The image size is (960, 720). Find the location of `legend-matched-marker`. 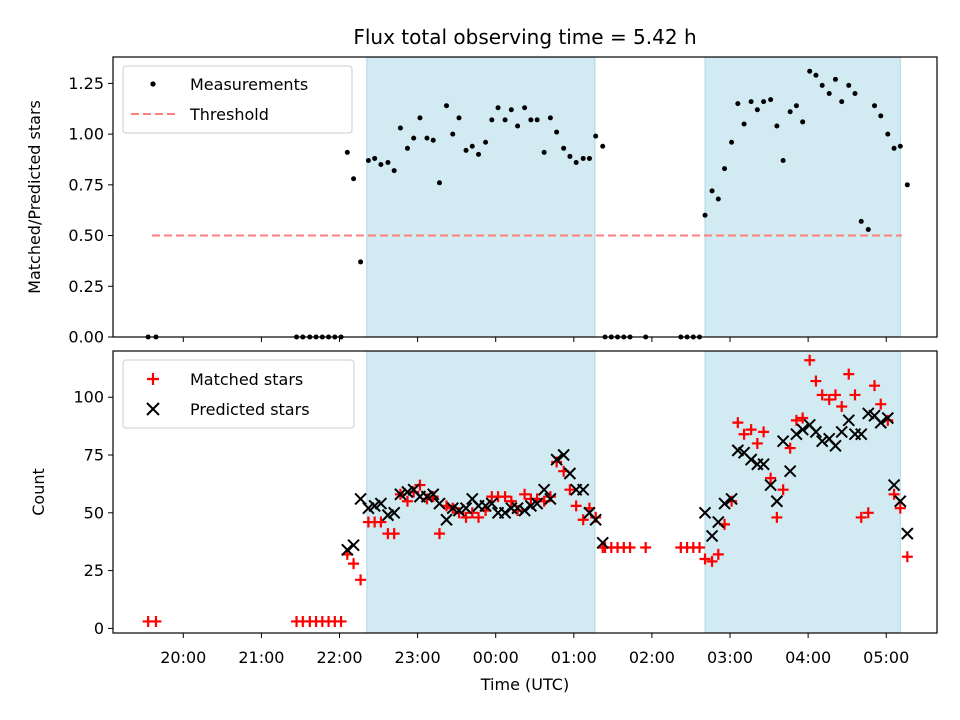

legend-matched-marker is located at coordinates (153, 379).